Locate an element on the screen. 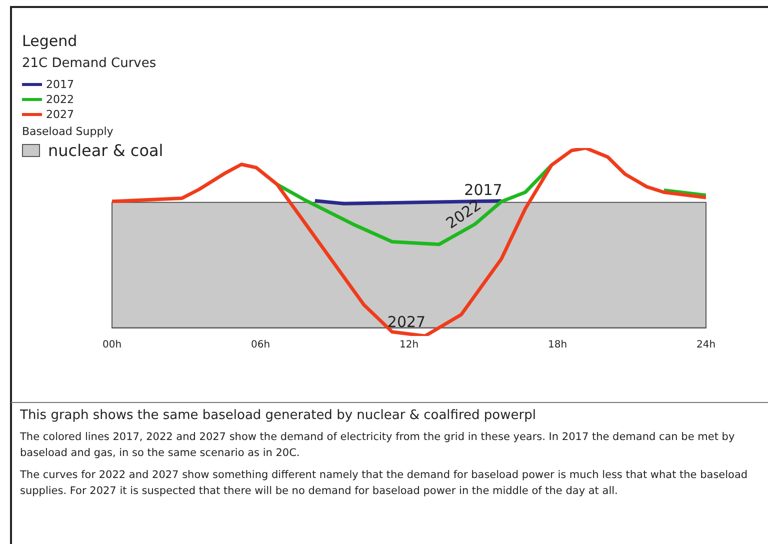  x-tick-label: 00h is located at coordinates (112, 345).